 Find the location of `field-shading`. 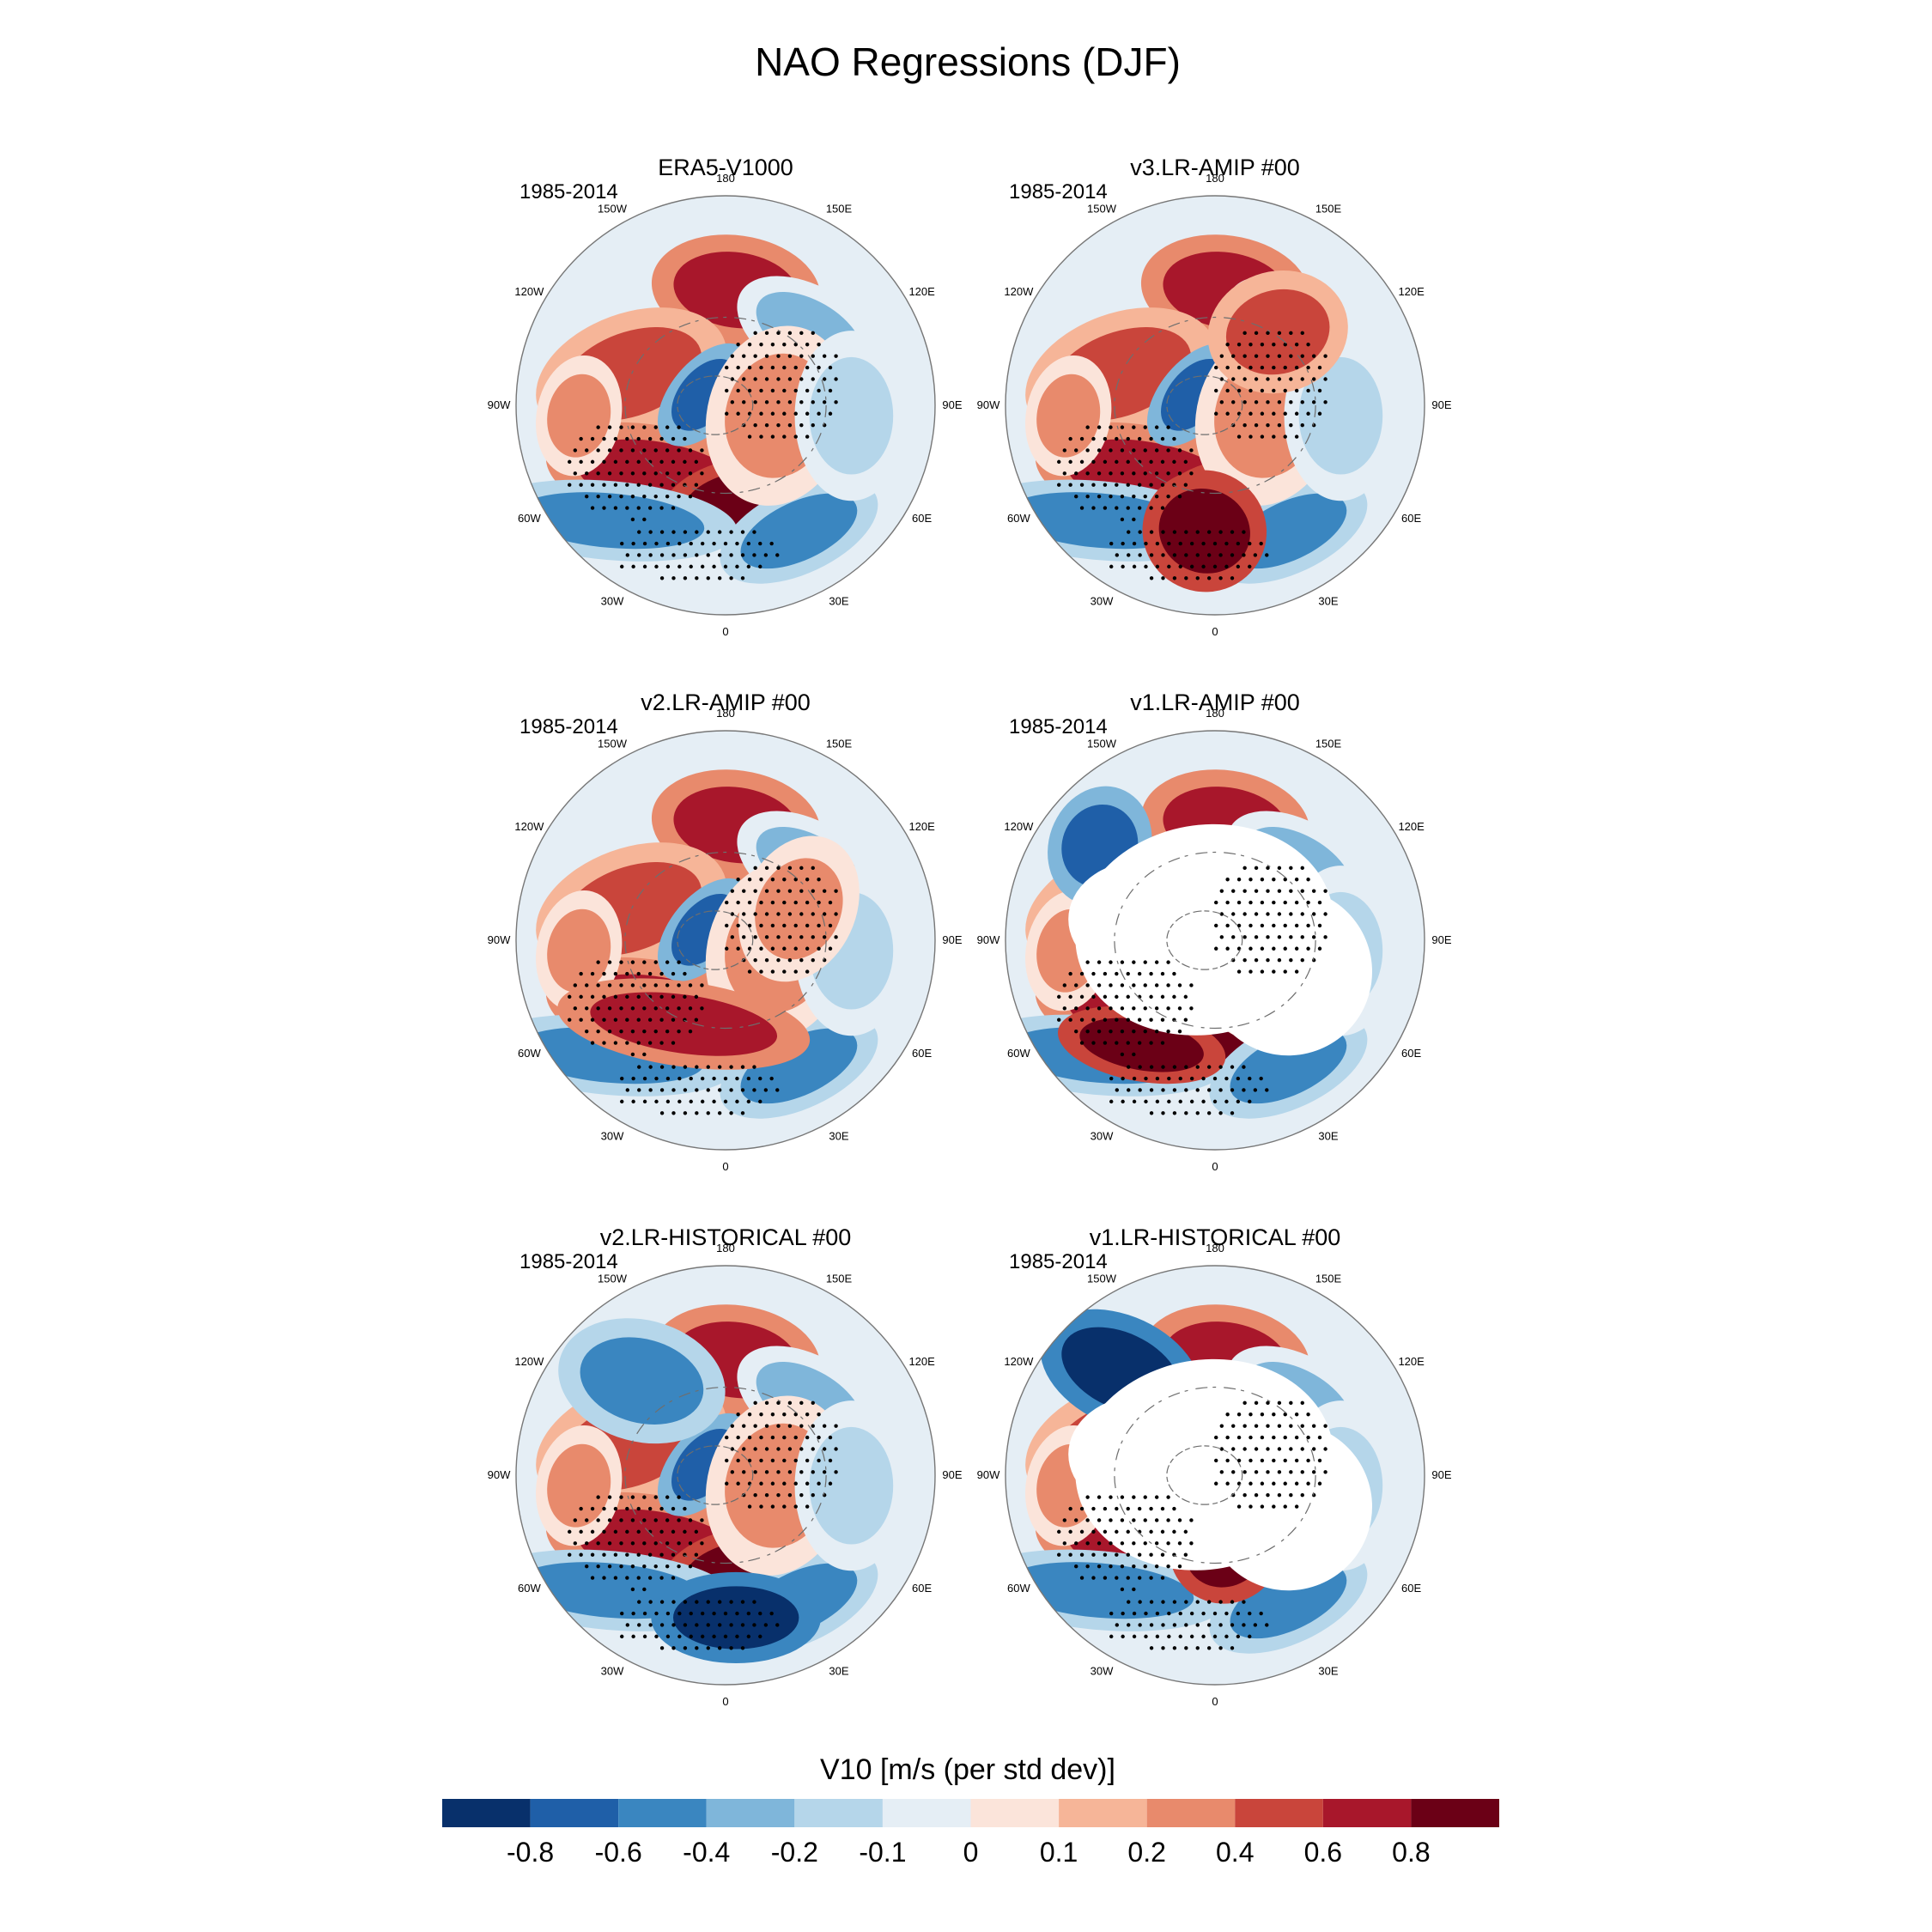

field-shading is located at coordinates (726, 1475).